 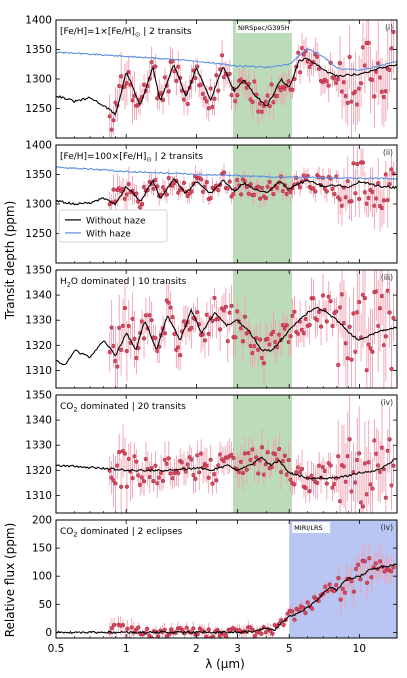 What do you see at coordinates (42, 577) in the screenshot?
I see `y-tick-label: 100` at bounding box center [42, 577].